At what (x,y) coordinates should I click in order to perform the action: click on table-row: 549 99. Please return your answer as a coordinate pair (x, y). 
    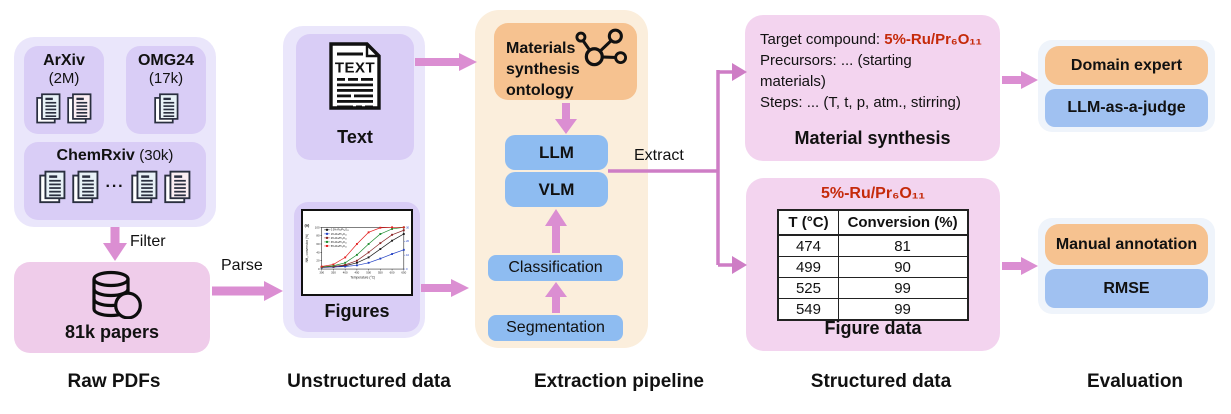
    Looking at the image, I should click on (873, 309).